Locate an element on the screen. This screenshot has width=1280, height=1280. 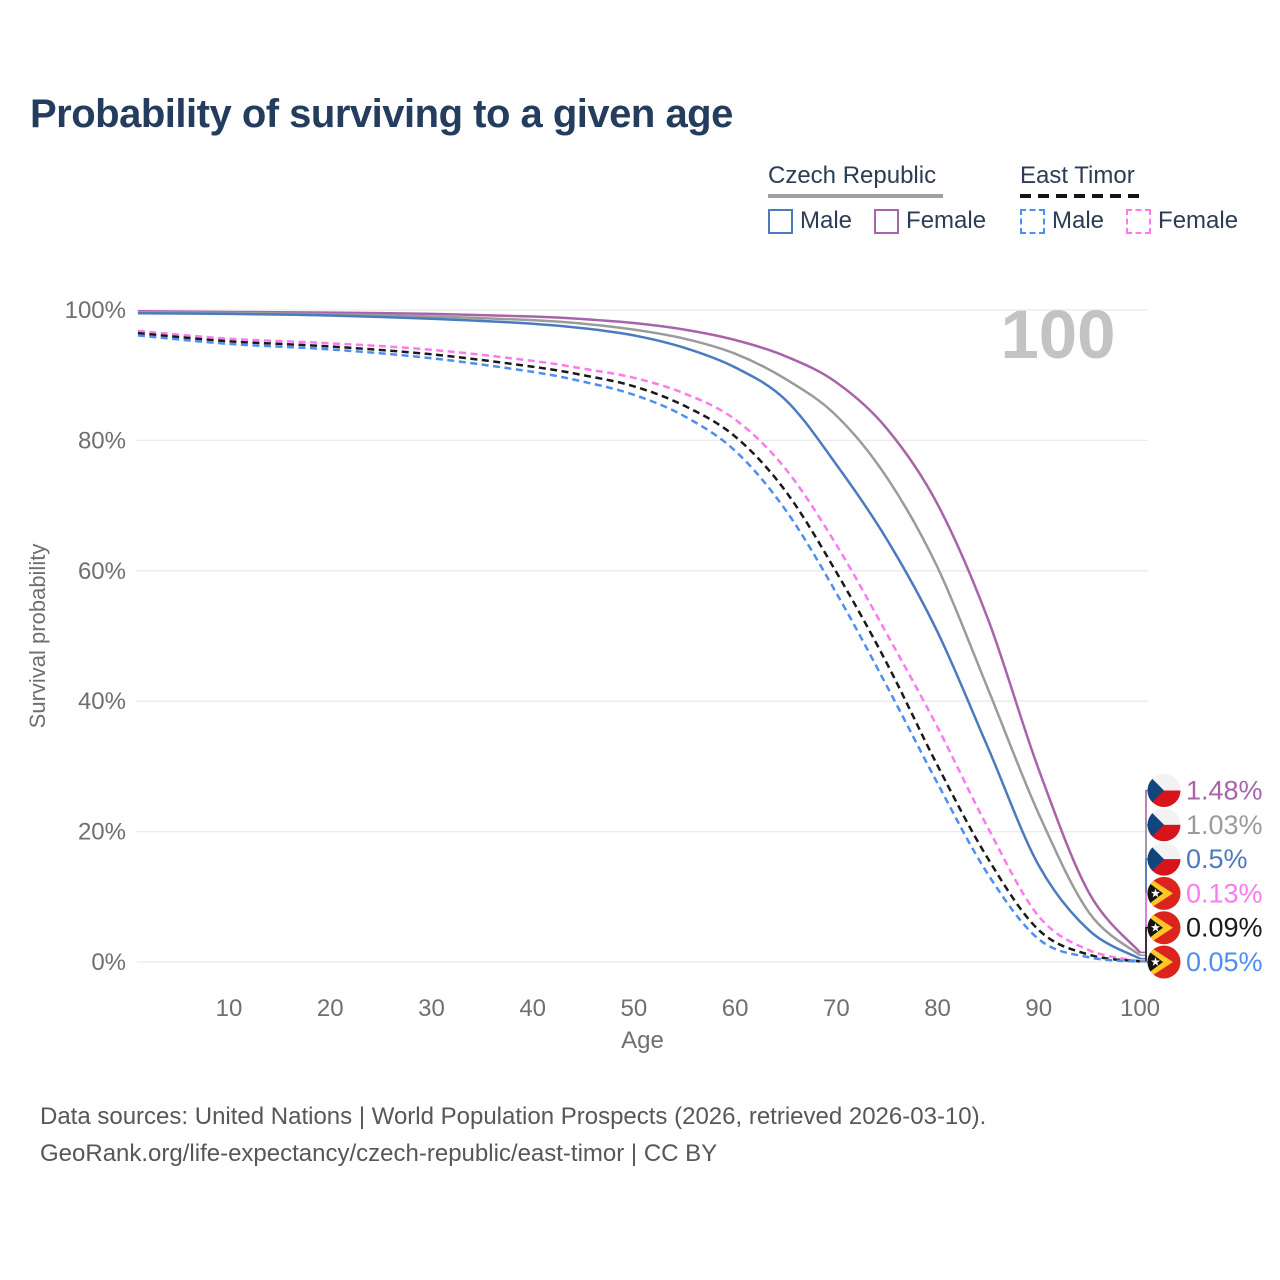
legend-item-czech-male: Male is located at coordinates (810, 221).